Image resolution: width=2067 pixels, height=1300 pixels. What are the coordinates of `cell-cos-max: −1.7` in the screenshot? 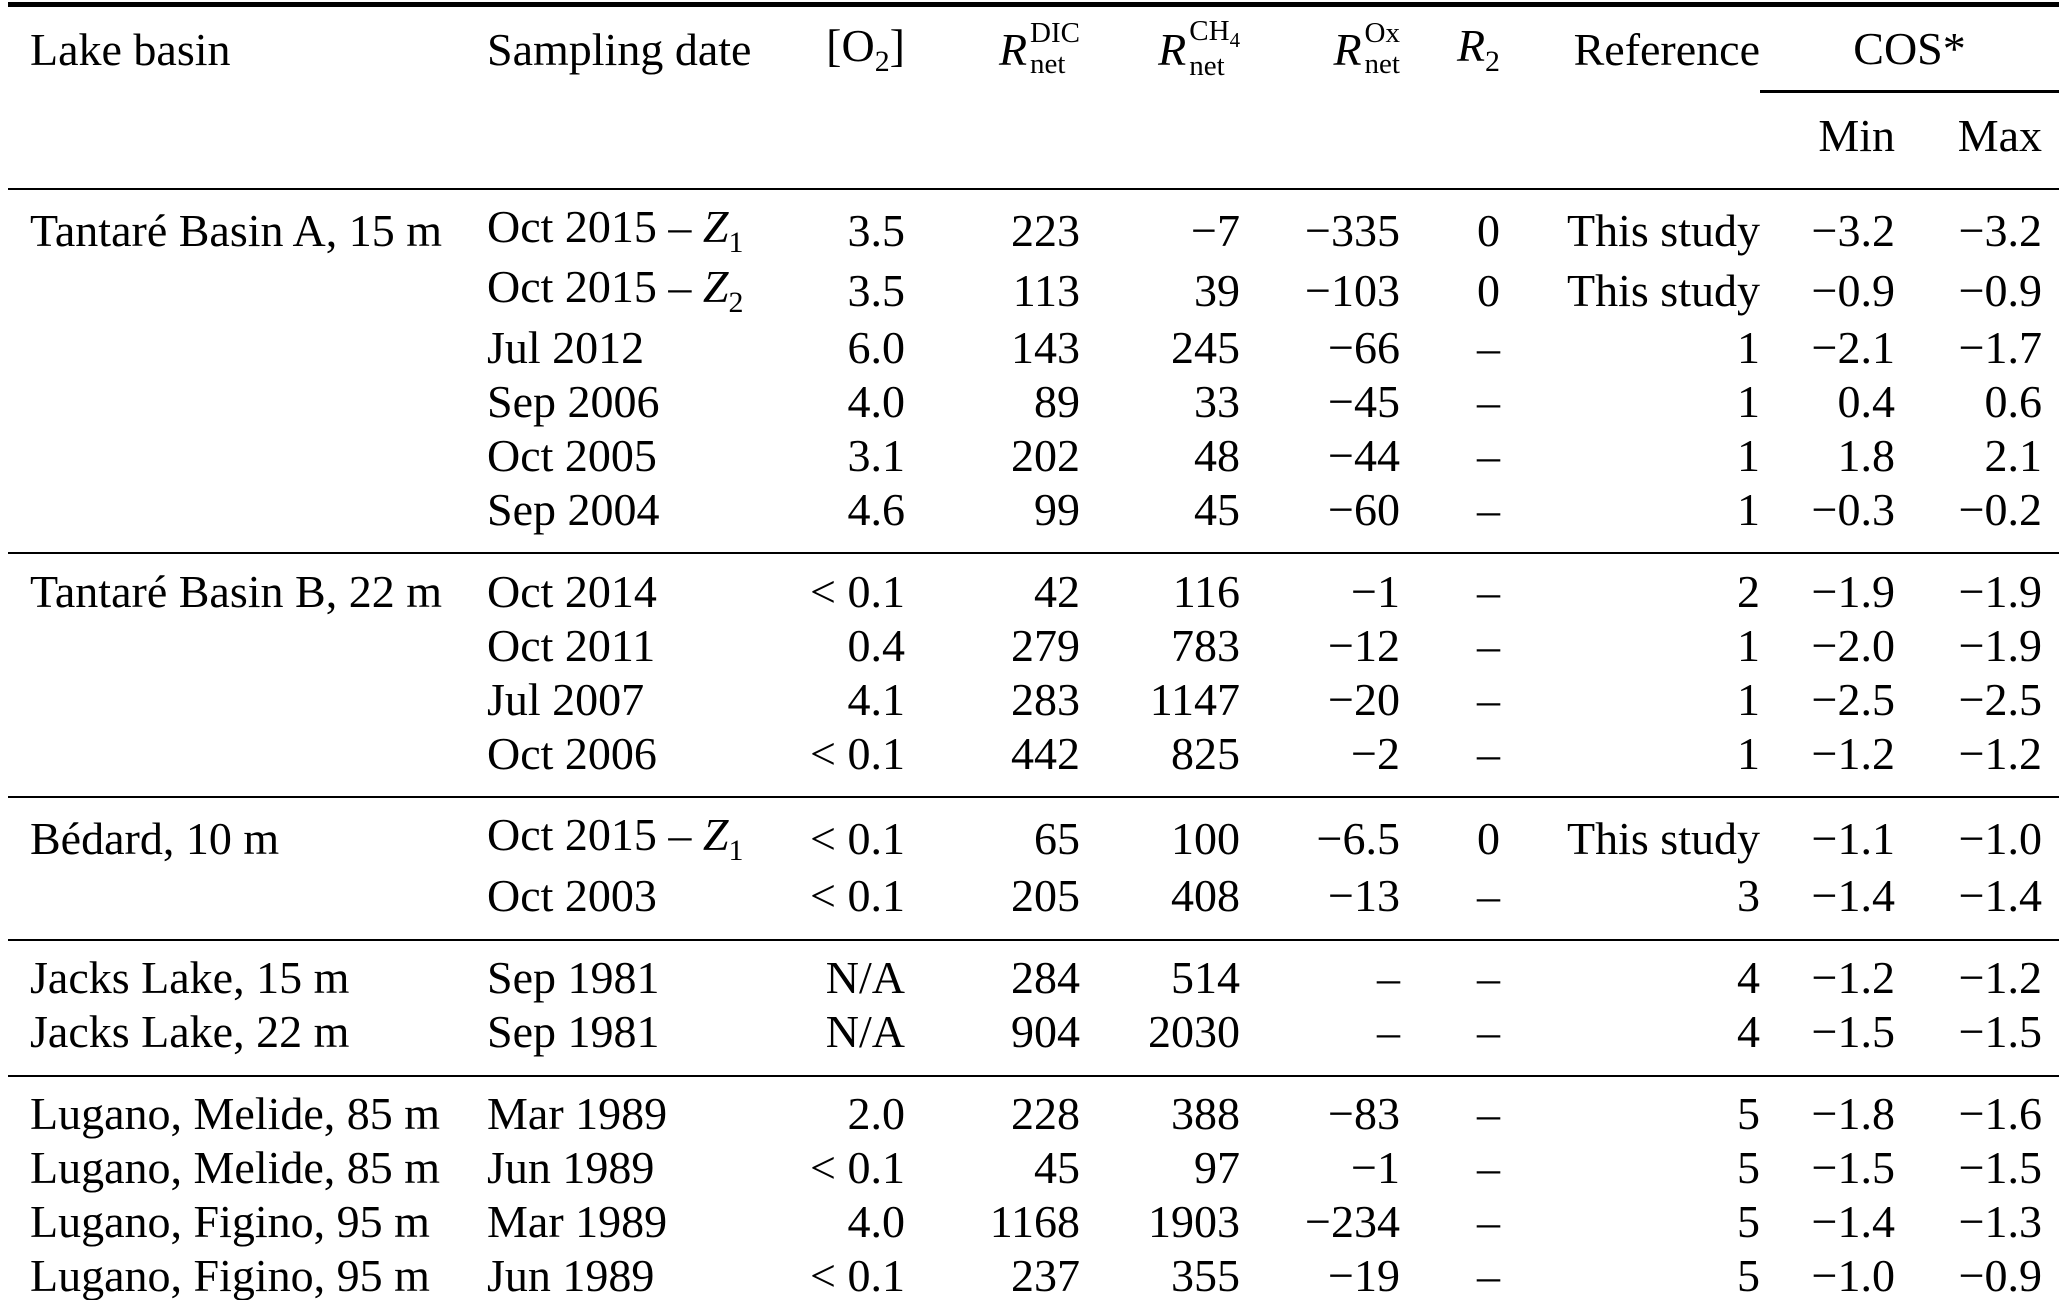 It's located at (2000, 347).